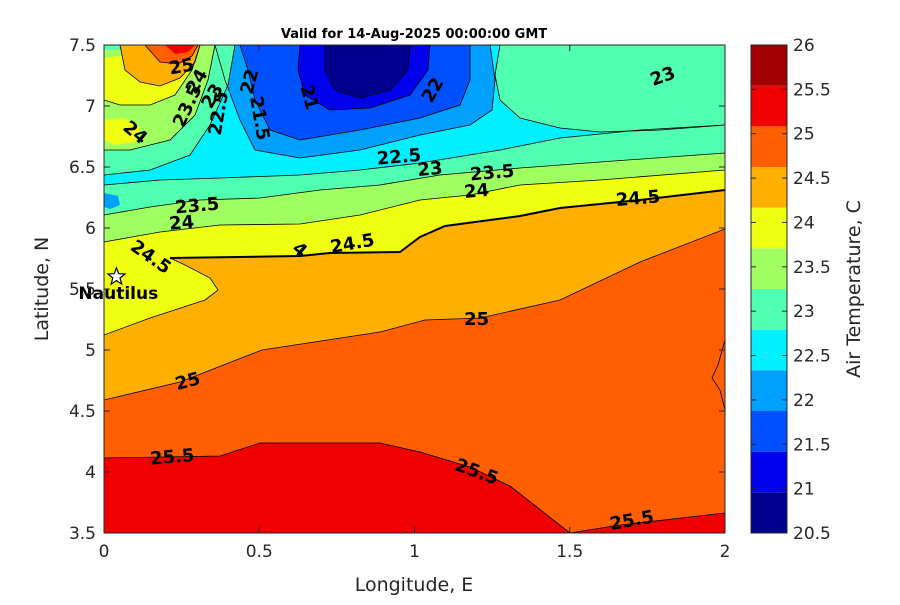 This screenshot has height=605, width=900. I want to click on colorbar-tick-label: 25.5, so click(812, 90).